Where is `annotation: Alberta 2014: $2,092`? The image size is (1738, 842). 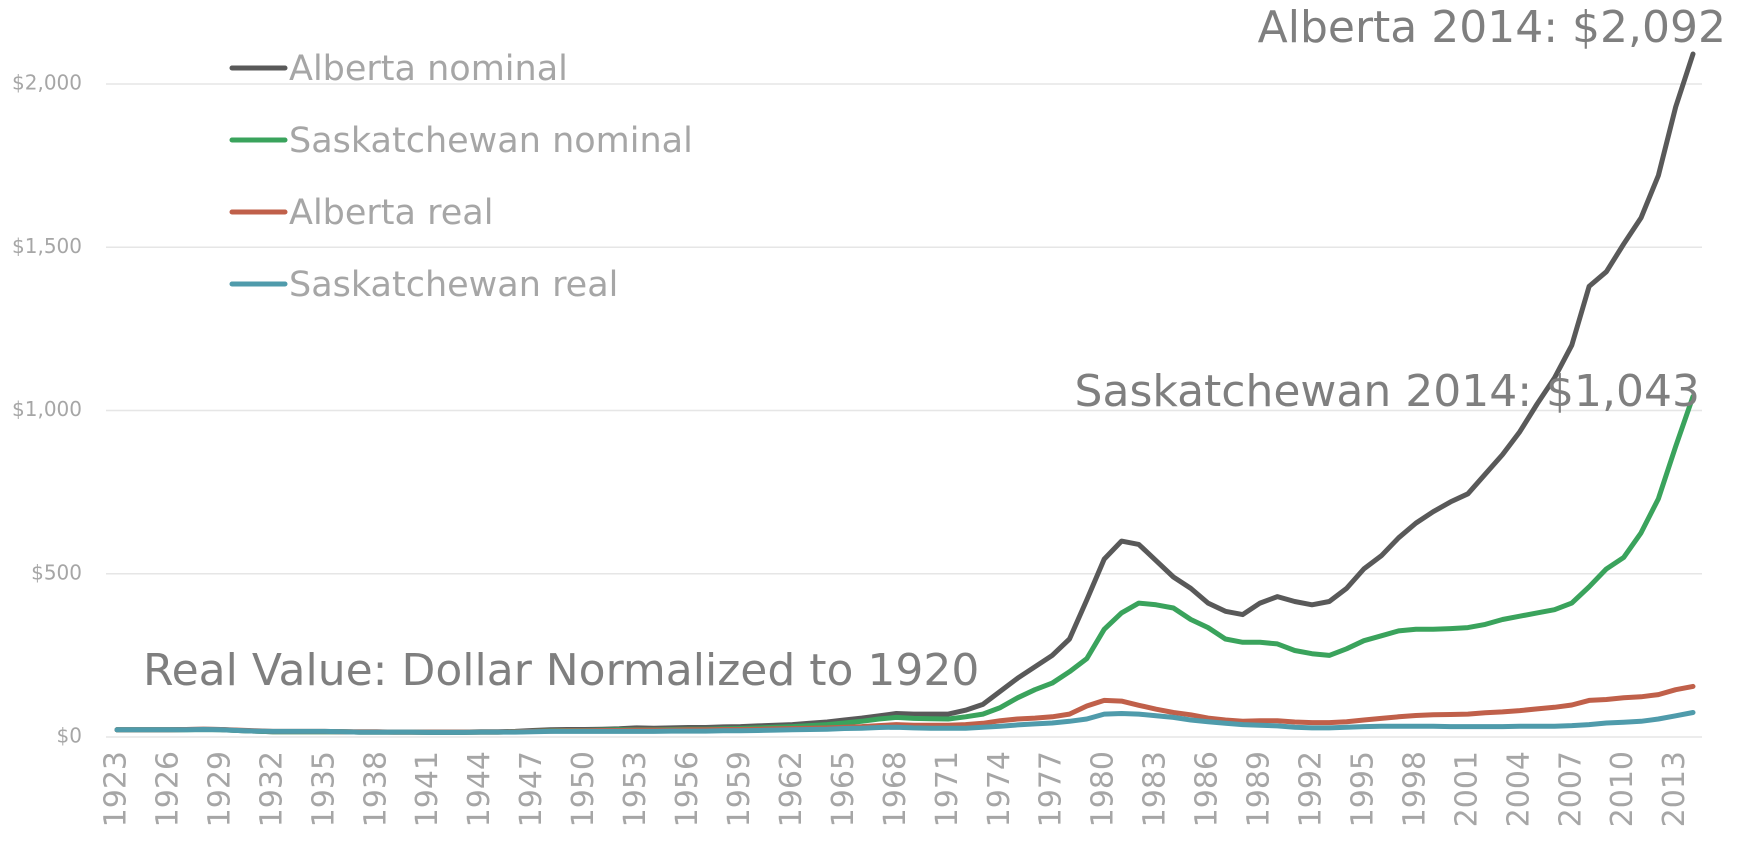 annotation: Alberta 2014: $2,092 is located at coordinates (1492, 27).